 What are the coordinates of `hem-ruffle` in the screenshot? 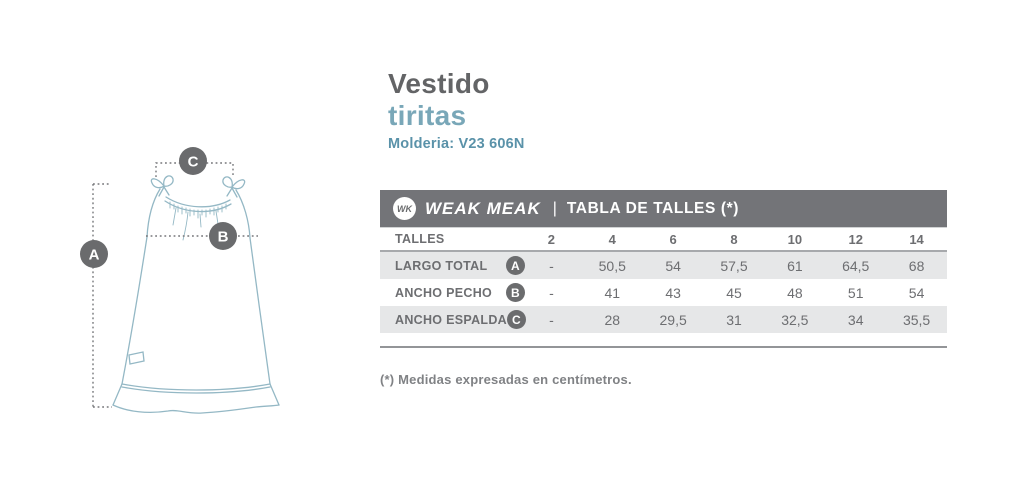 It's located at (196, 398).